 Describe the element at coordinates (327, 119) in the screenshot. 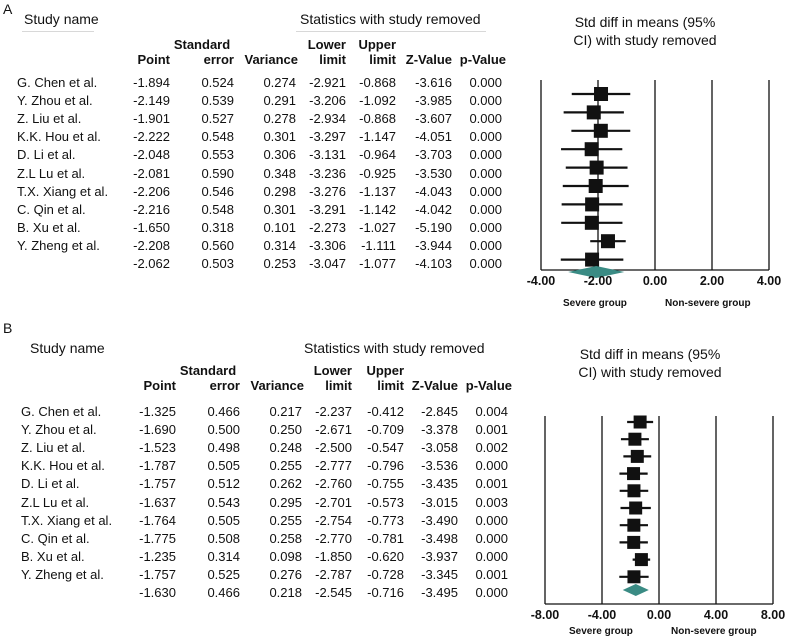

I see `cell-lower: -2.934` at that location.